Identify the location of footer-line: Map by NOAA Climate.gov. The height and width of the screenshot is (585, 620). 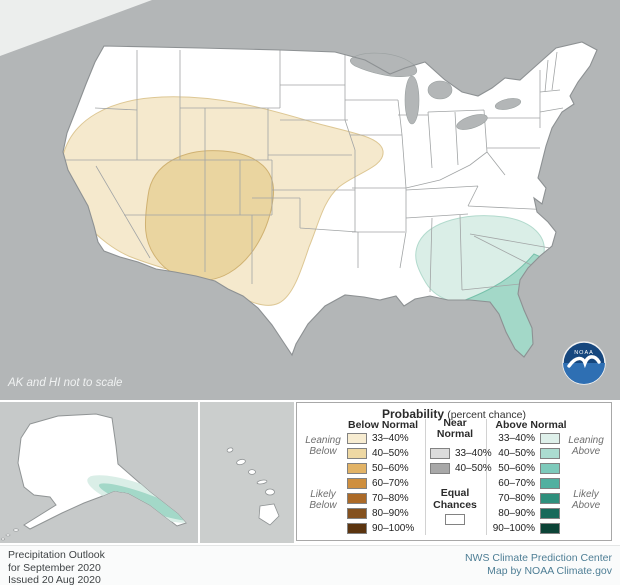
(549, 571).